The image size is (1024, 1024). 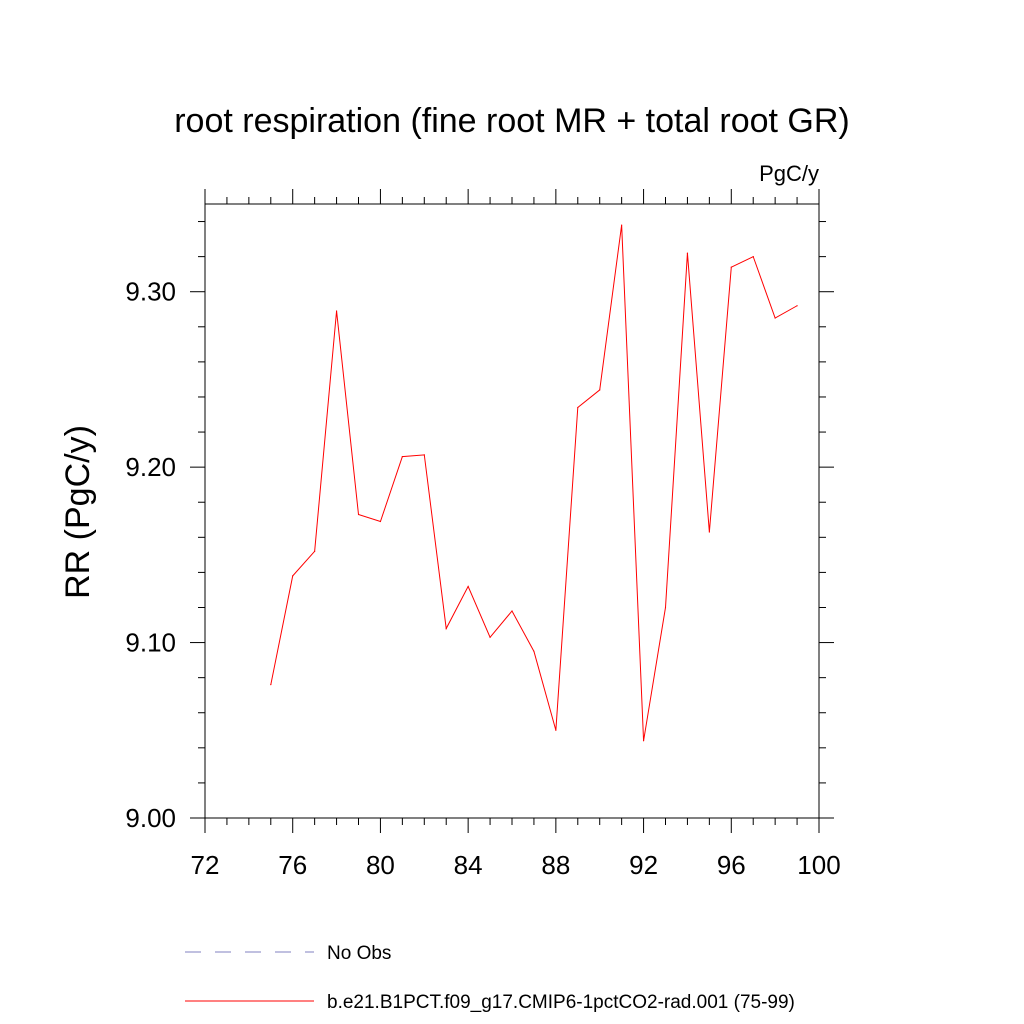 What do you see at coordinates (150, 467) in the screenshot?
I see `y-tick-label: 9.20` at bounding box center [150, 467].